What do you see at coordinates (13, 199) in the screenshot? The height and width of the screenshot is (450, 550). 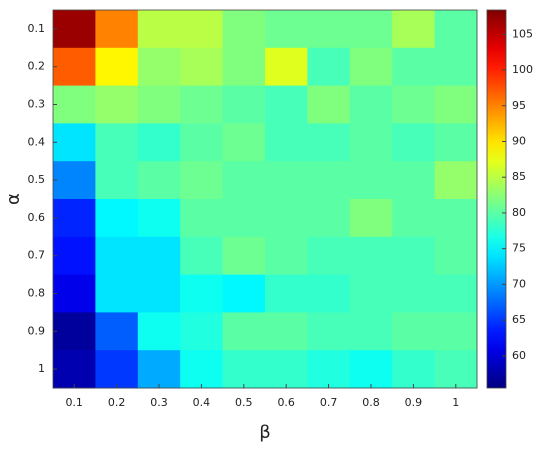 I see `y-axis-label: α` at bounding box center [13, 199].